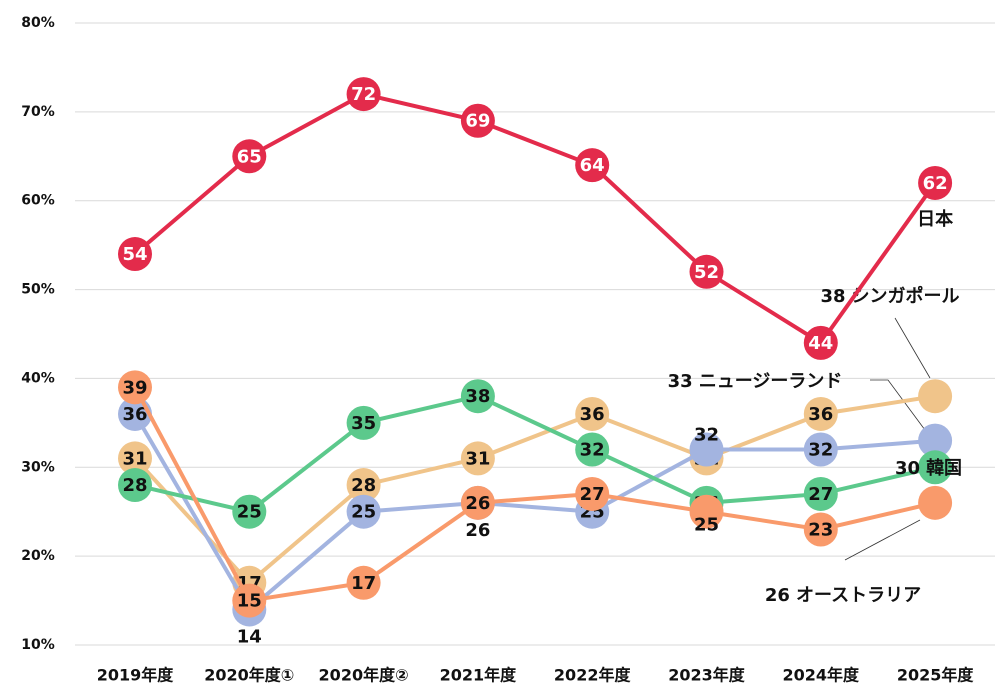 This screenshot has height=691, width=1004. Describe the element at coordinates (136, 675) in the screenshot. I see `x-tick-label: 2019年度` at that location.